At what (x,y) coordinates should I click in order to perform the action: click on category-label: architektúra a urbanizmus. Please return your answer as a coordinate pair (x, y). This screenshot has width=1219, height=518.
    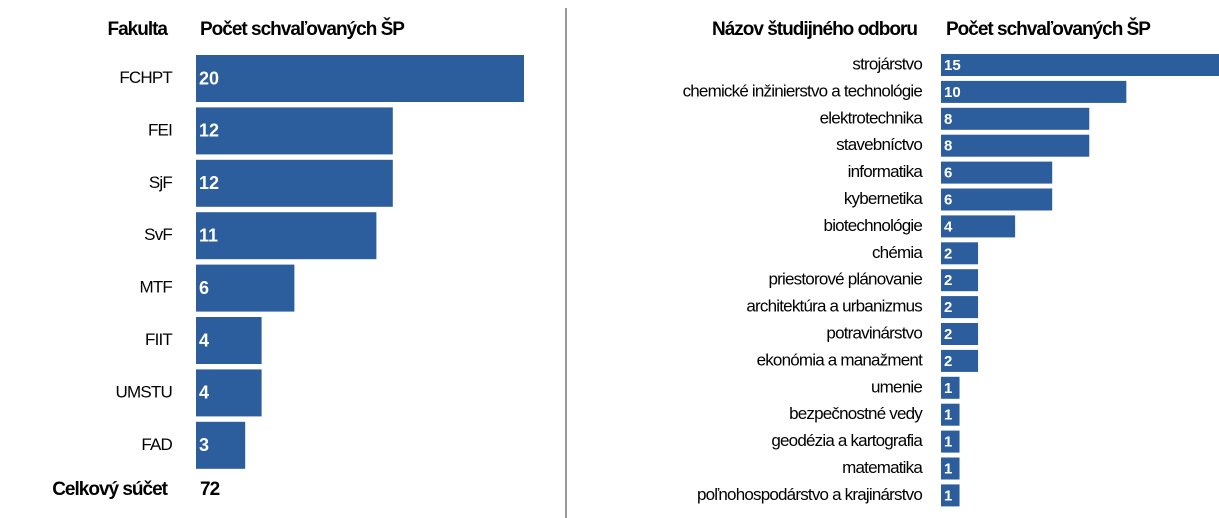
    Looking at the image, I should click on (834, 306).